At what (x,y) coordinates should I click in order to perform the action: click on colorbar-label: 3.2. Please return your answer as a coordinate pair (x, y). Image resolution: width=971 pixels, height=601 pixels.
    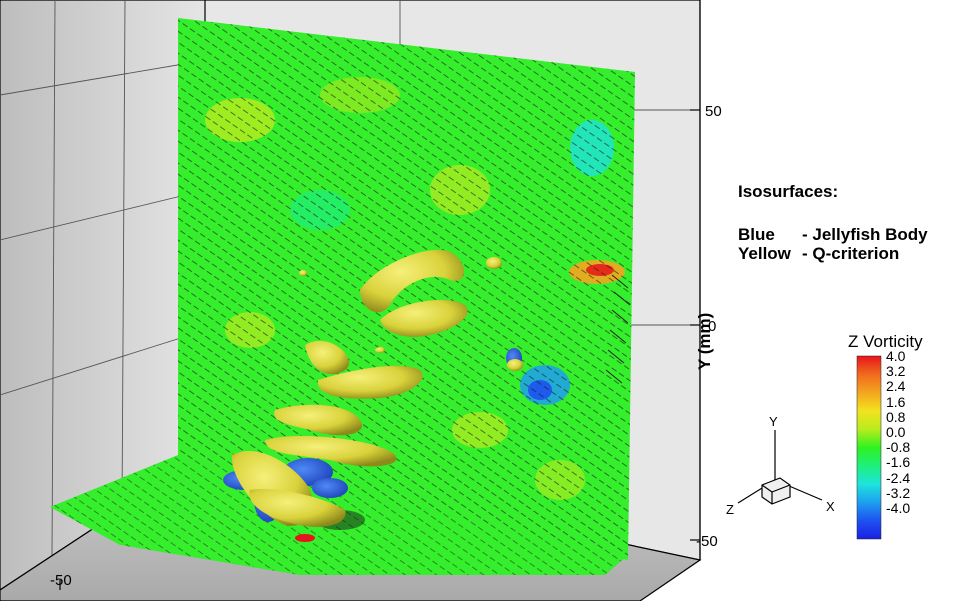
    Looking at the image, I should click on (896, 371).